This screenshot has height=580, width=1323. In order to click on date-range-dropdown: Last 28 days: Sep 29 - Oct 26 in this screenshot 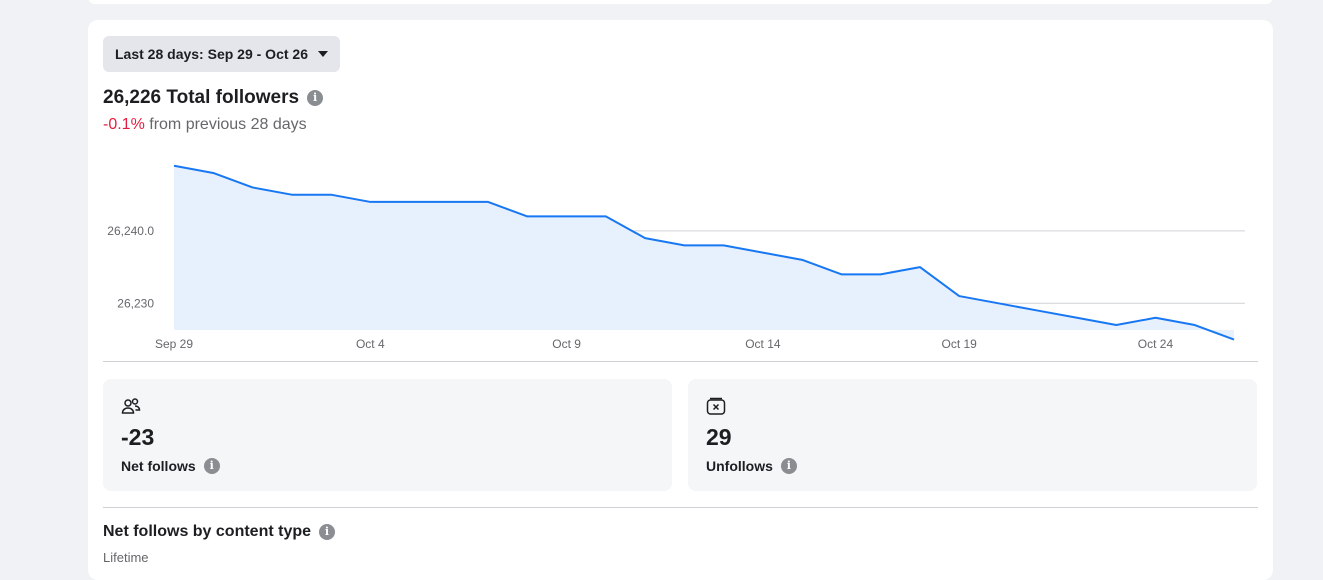, I will do `click(221, 54)`.